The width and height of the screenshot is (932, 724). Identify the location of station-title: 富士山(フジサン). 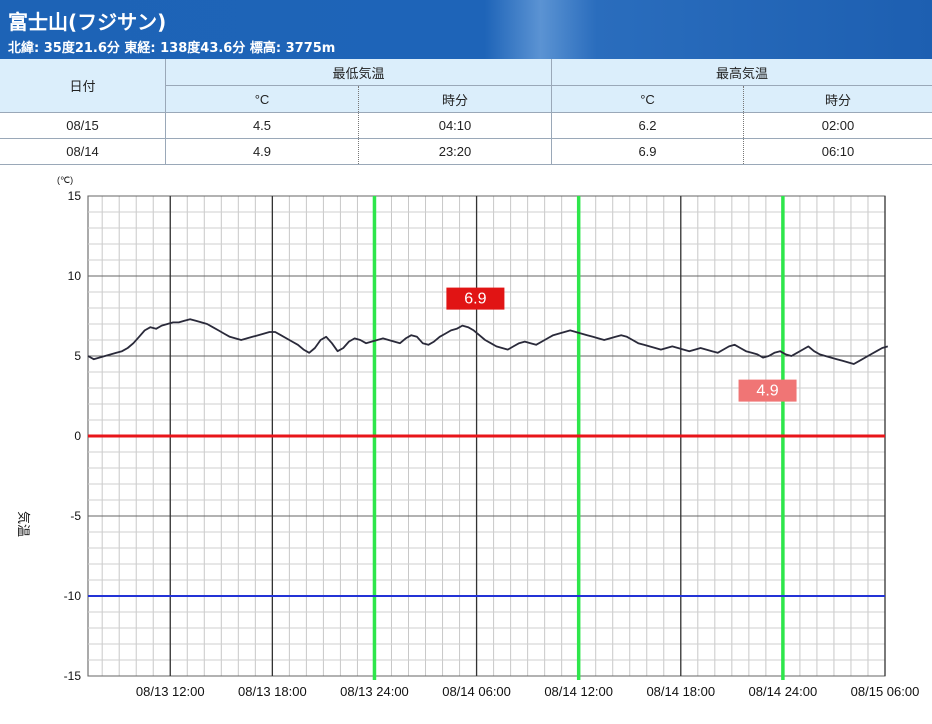
(87, 22).